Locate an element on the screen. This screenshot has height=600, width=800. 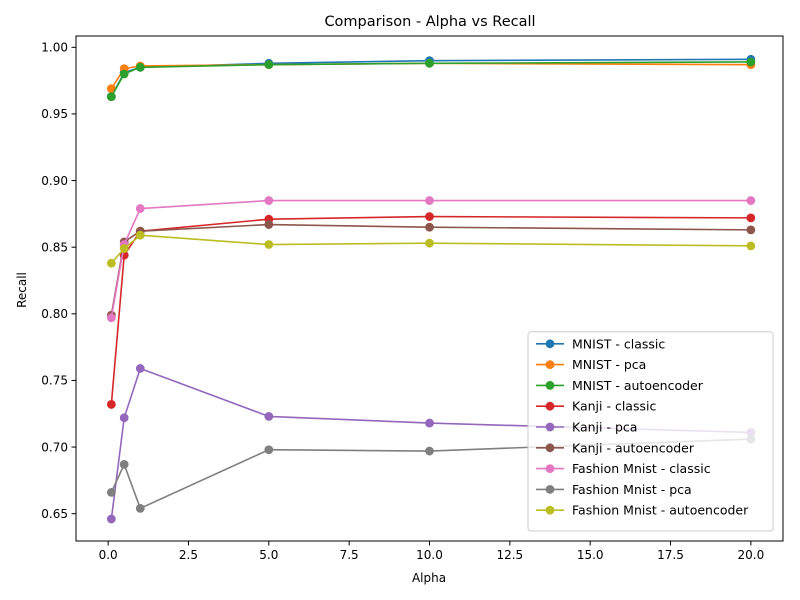
legend-label: Kanji - autoencoder is located at coordinates (633, 447).